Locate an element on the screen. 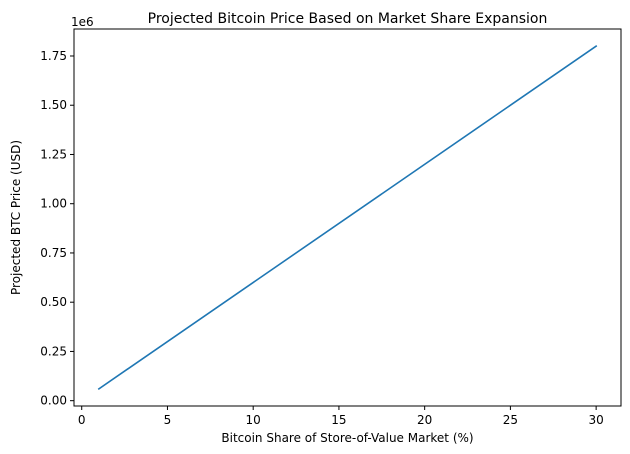  x-tick-label: 0 is located at coordinates (82, 420).